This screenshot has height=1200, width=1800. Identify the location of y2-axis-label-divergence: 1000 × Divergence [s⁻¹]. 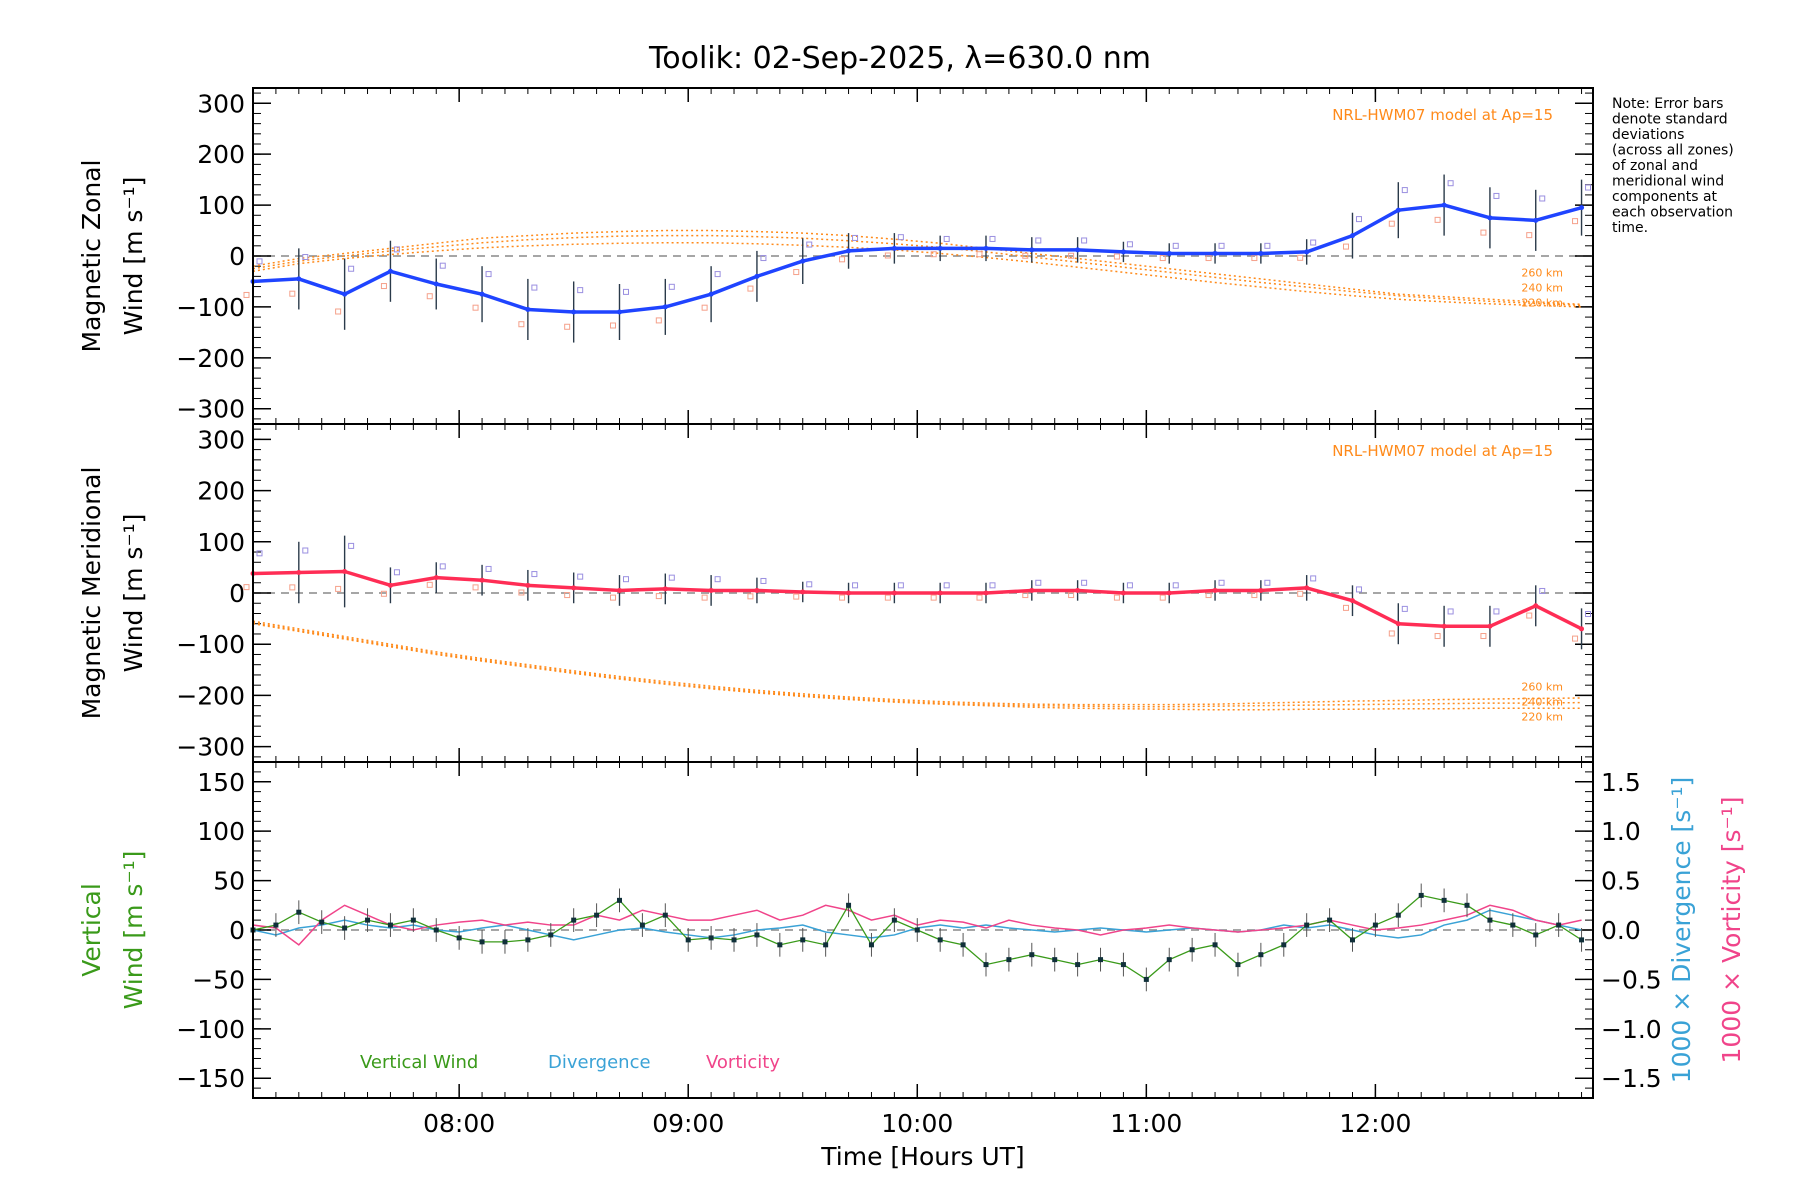
(1681, 930).